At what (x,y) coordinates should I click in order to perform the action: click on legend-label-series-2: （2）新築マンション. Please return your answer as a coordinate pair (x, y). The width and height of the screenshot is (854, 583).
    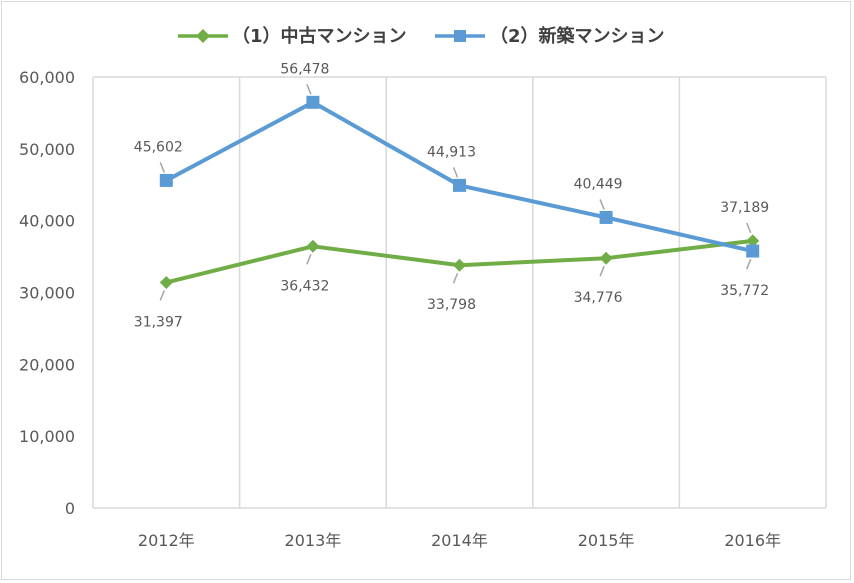
    Looking at the image, I should click on (577, 36).